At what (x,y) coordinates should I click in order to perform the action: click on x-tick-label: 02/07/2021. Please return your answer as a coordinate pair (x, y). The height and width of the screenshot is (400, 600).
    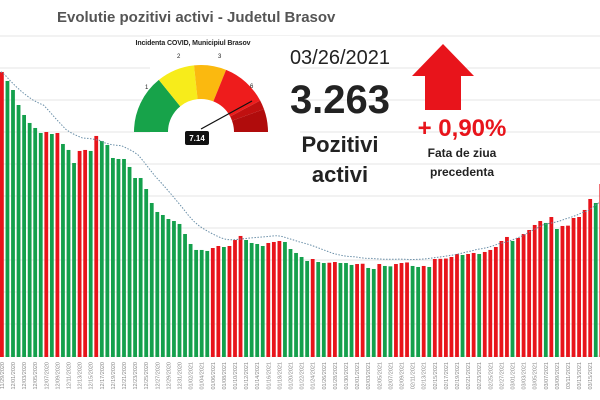
    Looking at the image, I should click on (391, 376).